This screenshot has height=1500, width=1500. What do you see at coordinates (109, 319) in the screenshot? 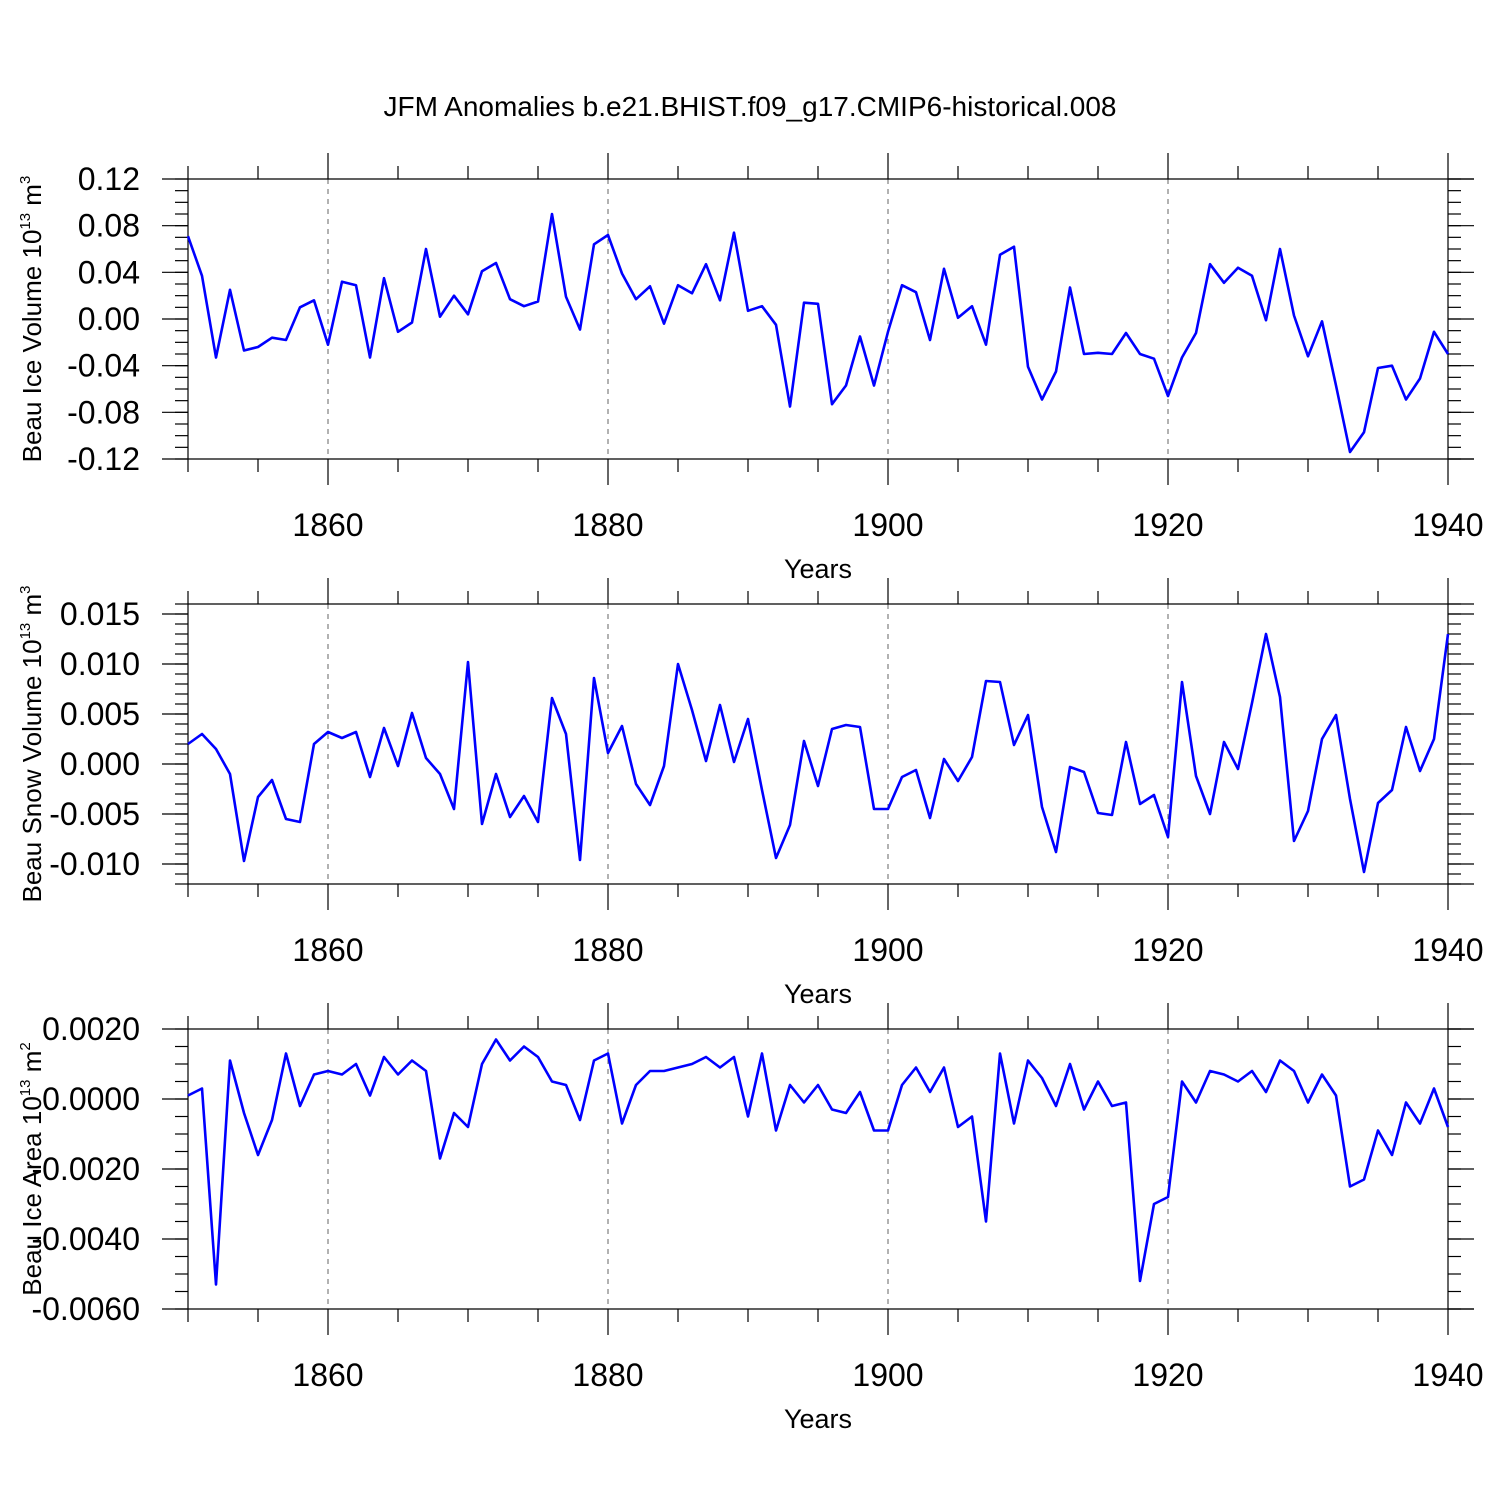
I see `y-tick-label: 0.00` at bounding box center [109, 319].